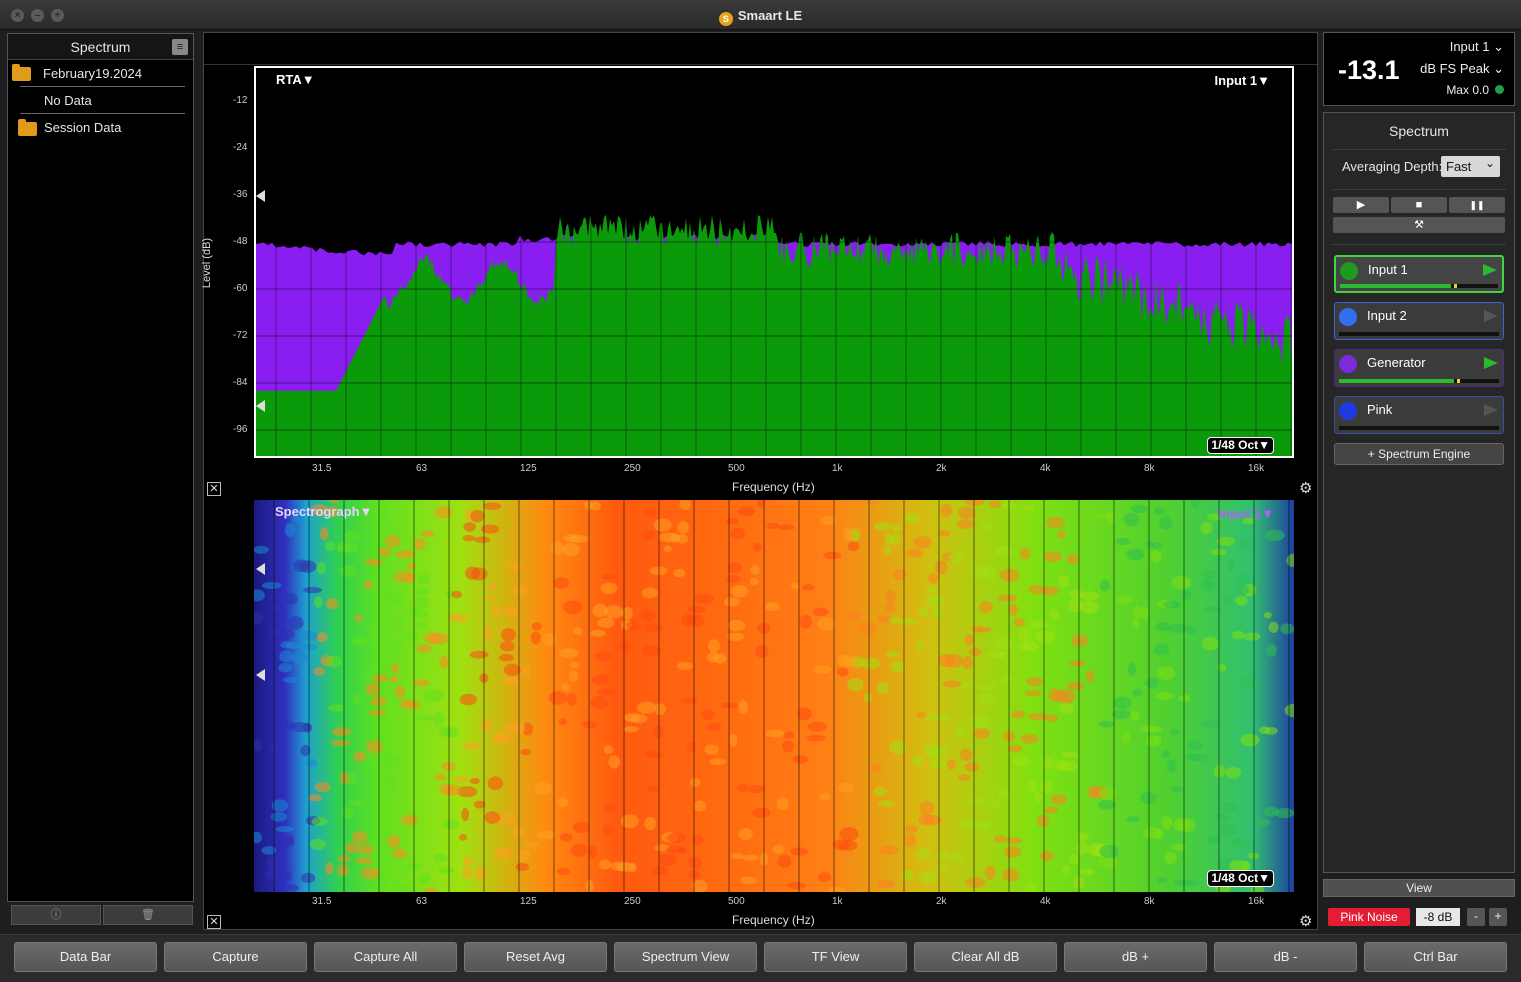 The width and height of the screenshot is (1521, 982). I want to click on add-spectrum-engine-button: + Spectrum Engine, so click(1419, 454).